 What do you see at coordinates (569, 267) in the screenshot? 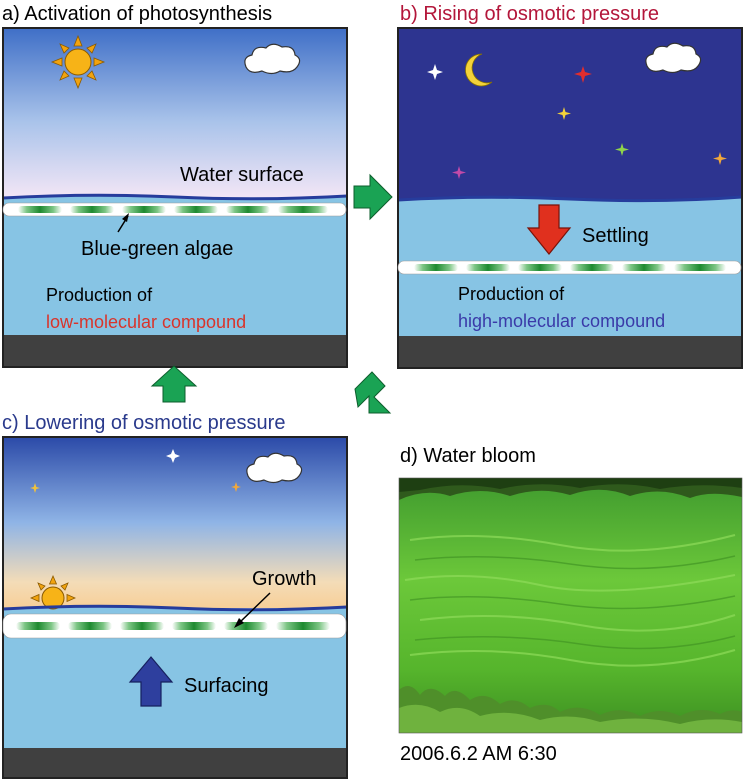
I see `panel-b-algae-chain` at bounding box center [569, 267].